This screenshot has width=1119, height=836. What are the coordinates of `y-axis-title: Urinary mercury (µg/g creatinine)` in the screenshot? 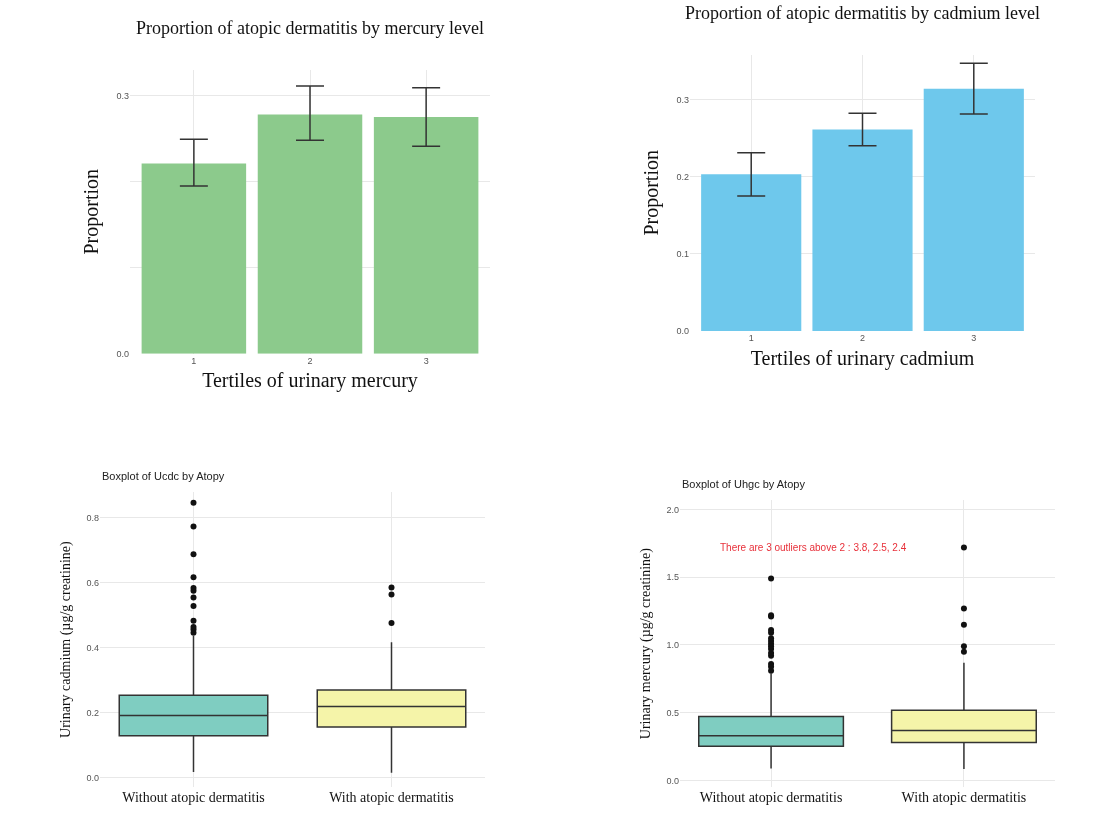 It's located at (646, 643).